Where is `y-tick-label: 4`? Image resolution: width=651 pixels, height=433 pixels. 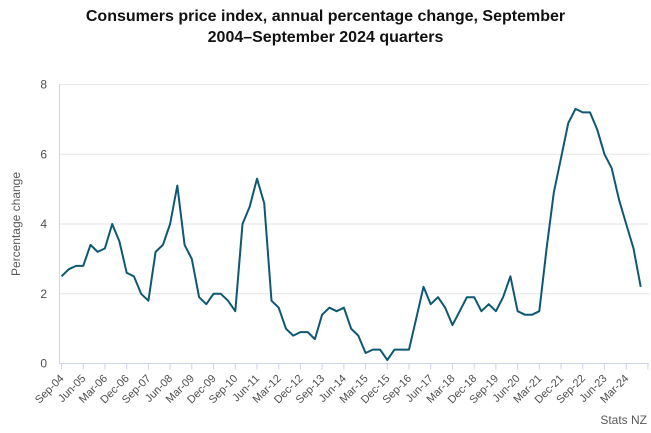 y-tick-label: 4 is located at coordinates (43, 224).